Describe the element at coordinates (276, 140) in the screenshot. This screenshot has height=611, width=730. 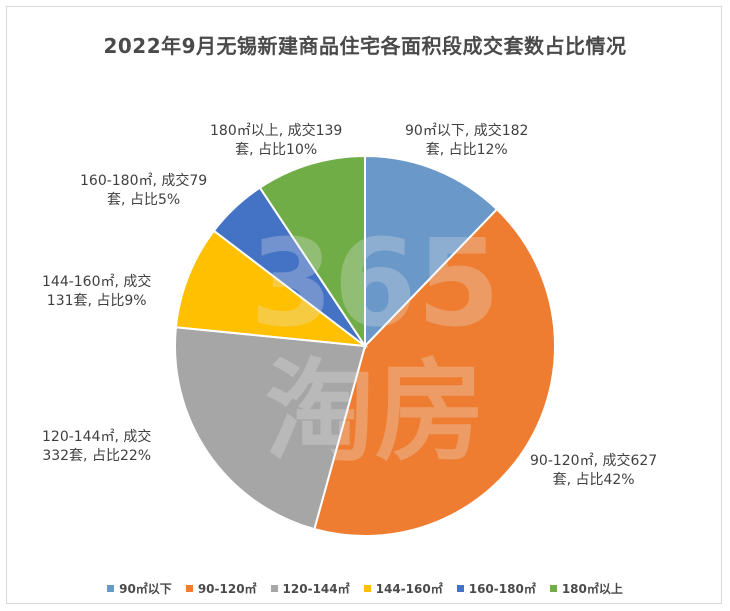
I see `data-label-6: 180㎡以上, 成交139 套, 占比10%` at that location.